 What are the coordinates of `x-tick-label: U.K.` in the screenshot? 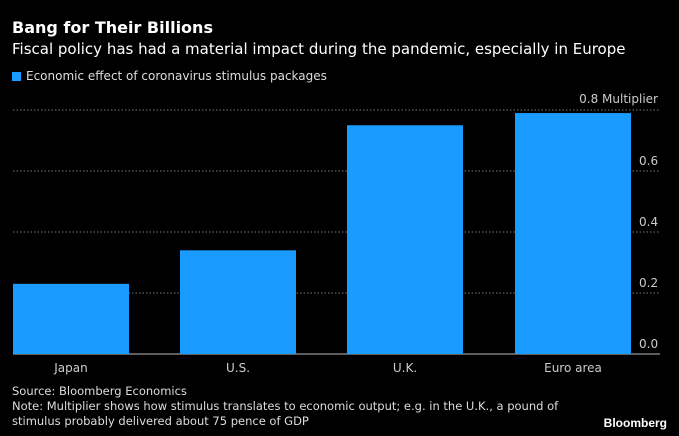 It's located at (405, 368).